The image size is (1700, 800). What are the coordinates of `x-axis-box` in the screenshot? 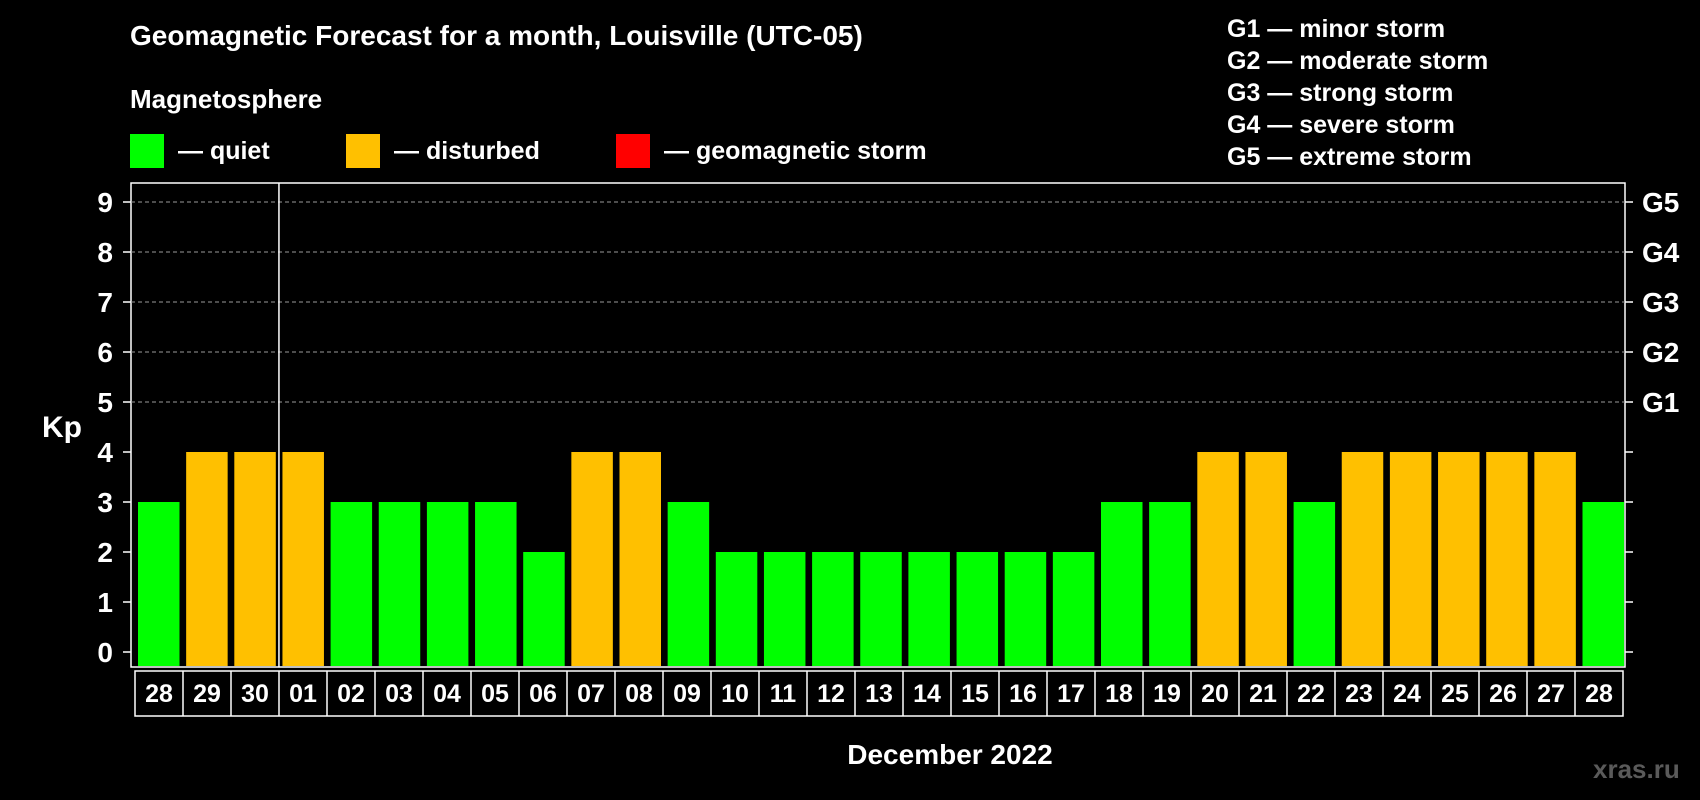 It's located at (879, 693).